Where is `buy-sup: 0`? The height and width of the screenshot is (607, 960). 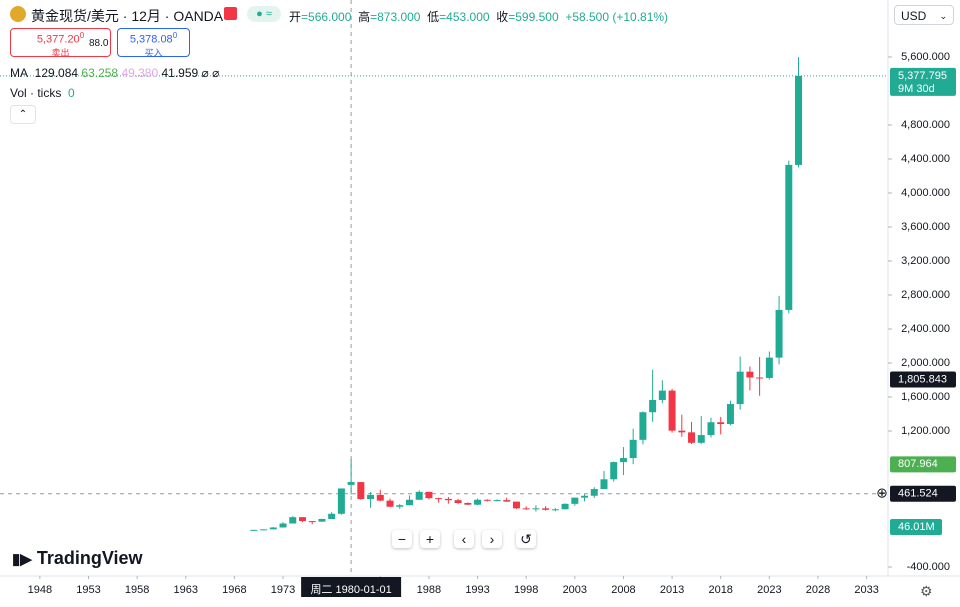 buy-sup: 0 is located at coordinates (175, 35).